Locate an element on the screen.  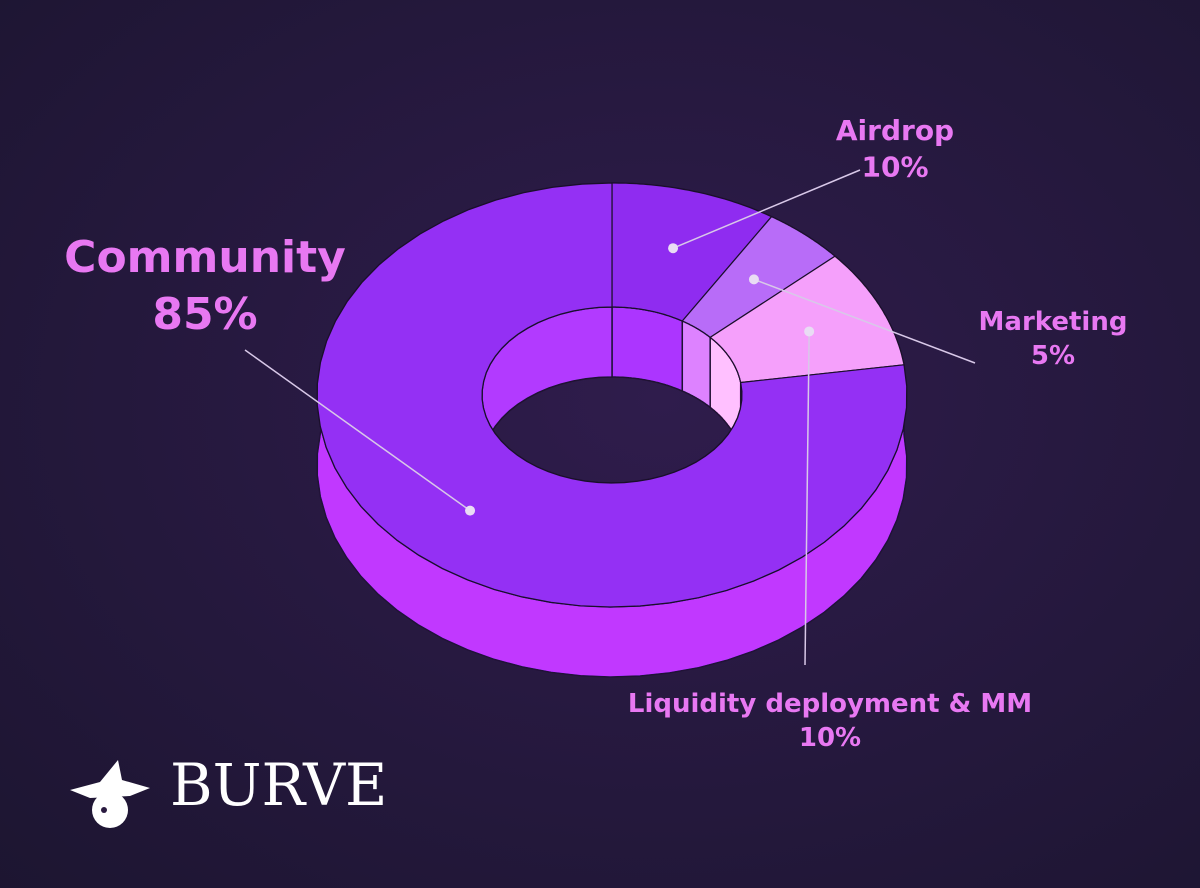
slice-label: Marketing is located at coordinates (1053, 322).